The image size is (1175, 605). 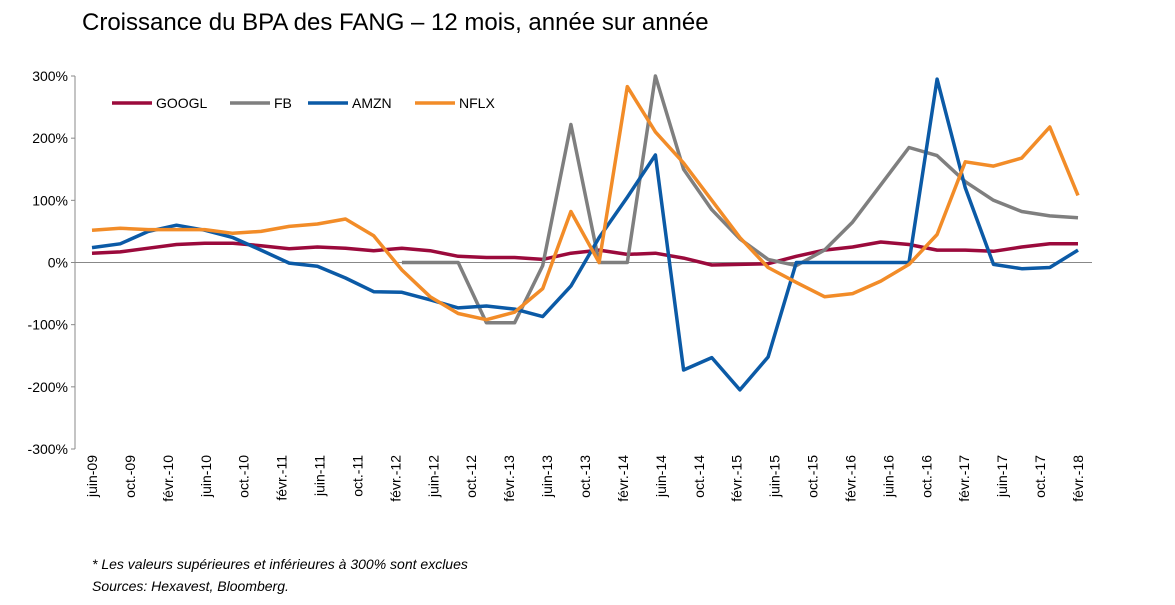 I want to click on source-note: Sources: Hexavest, Bloomberg., so click(x=190, y=586).